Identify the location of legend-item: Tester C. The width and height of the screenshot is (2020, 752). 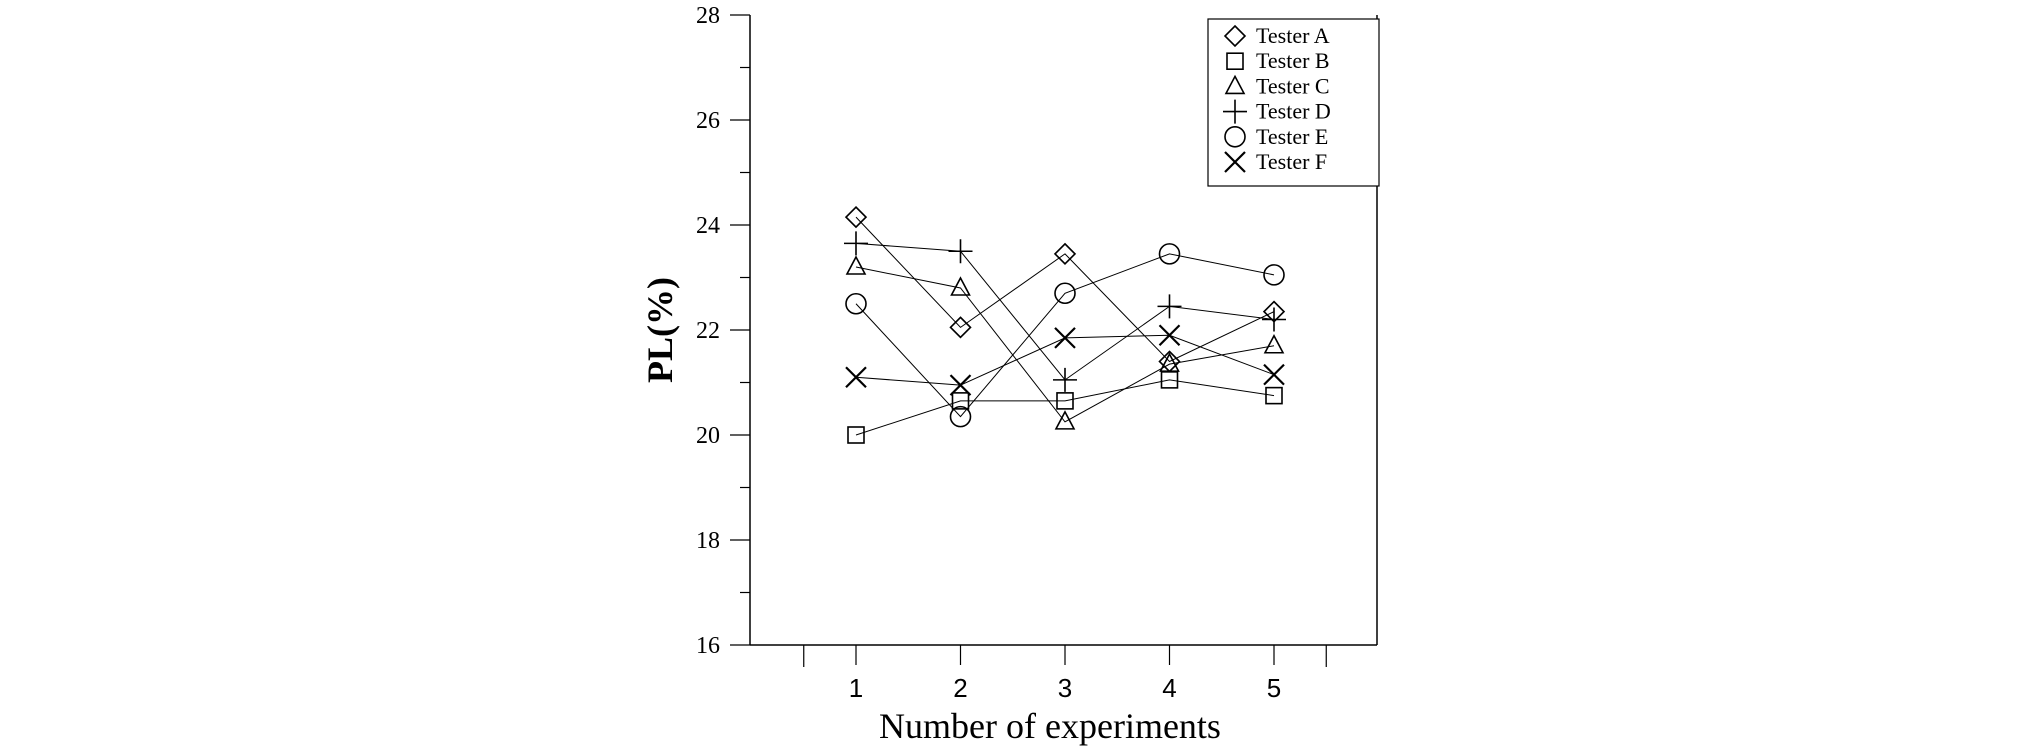
(1277, 85).